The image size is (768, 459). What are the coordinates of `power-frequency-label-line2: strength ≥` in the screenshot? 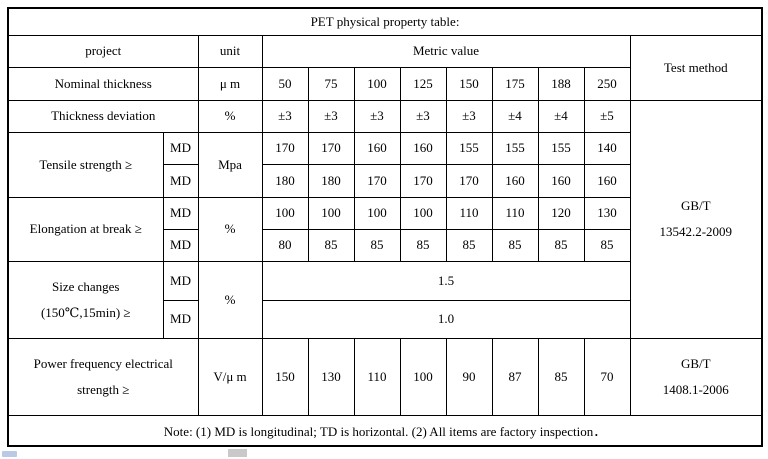 It's located at (103, 389).